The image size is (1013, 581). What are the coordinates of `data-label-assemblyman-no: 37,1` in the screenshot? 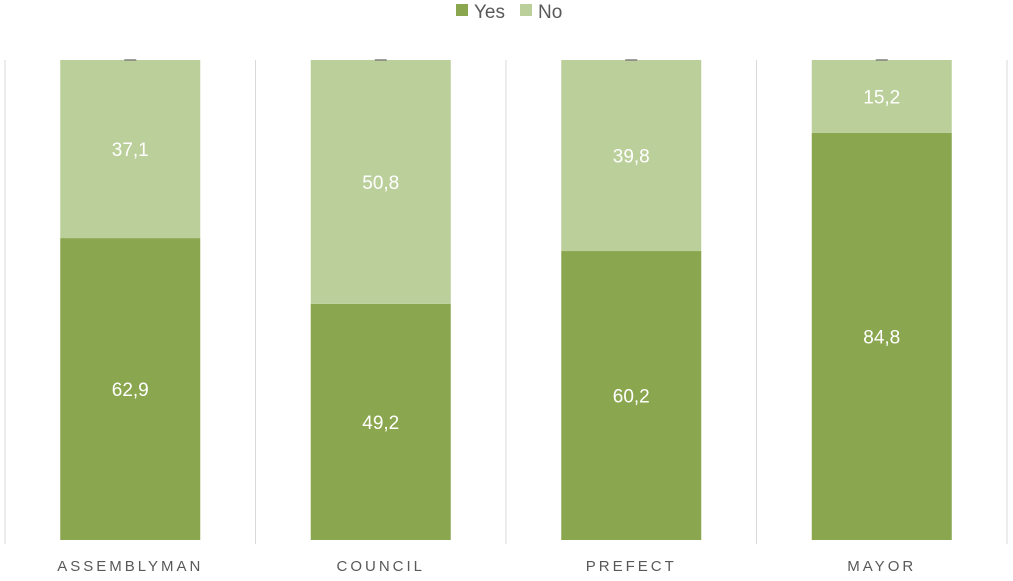 It's located at (130, 150).